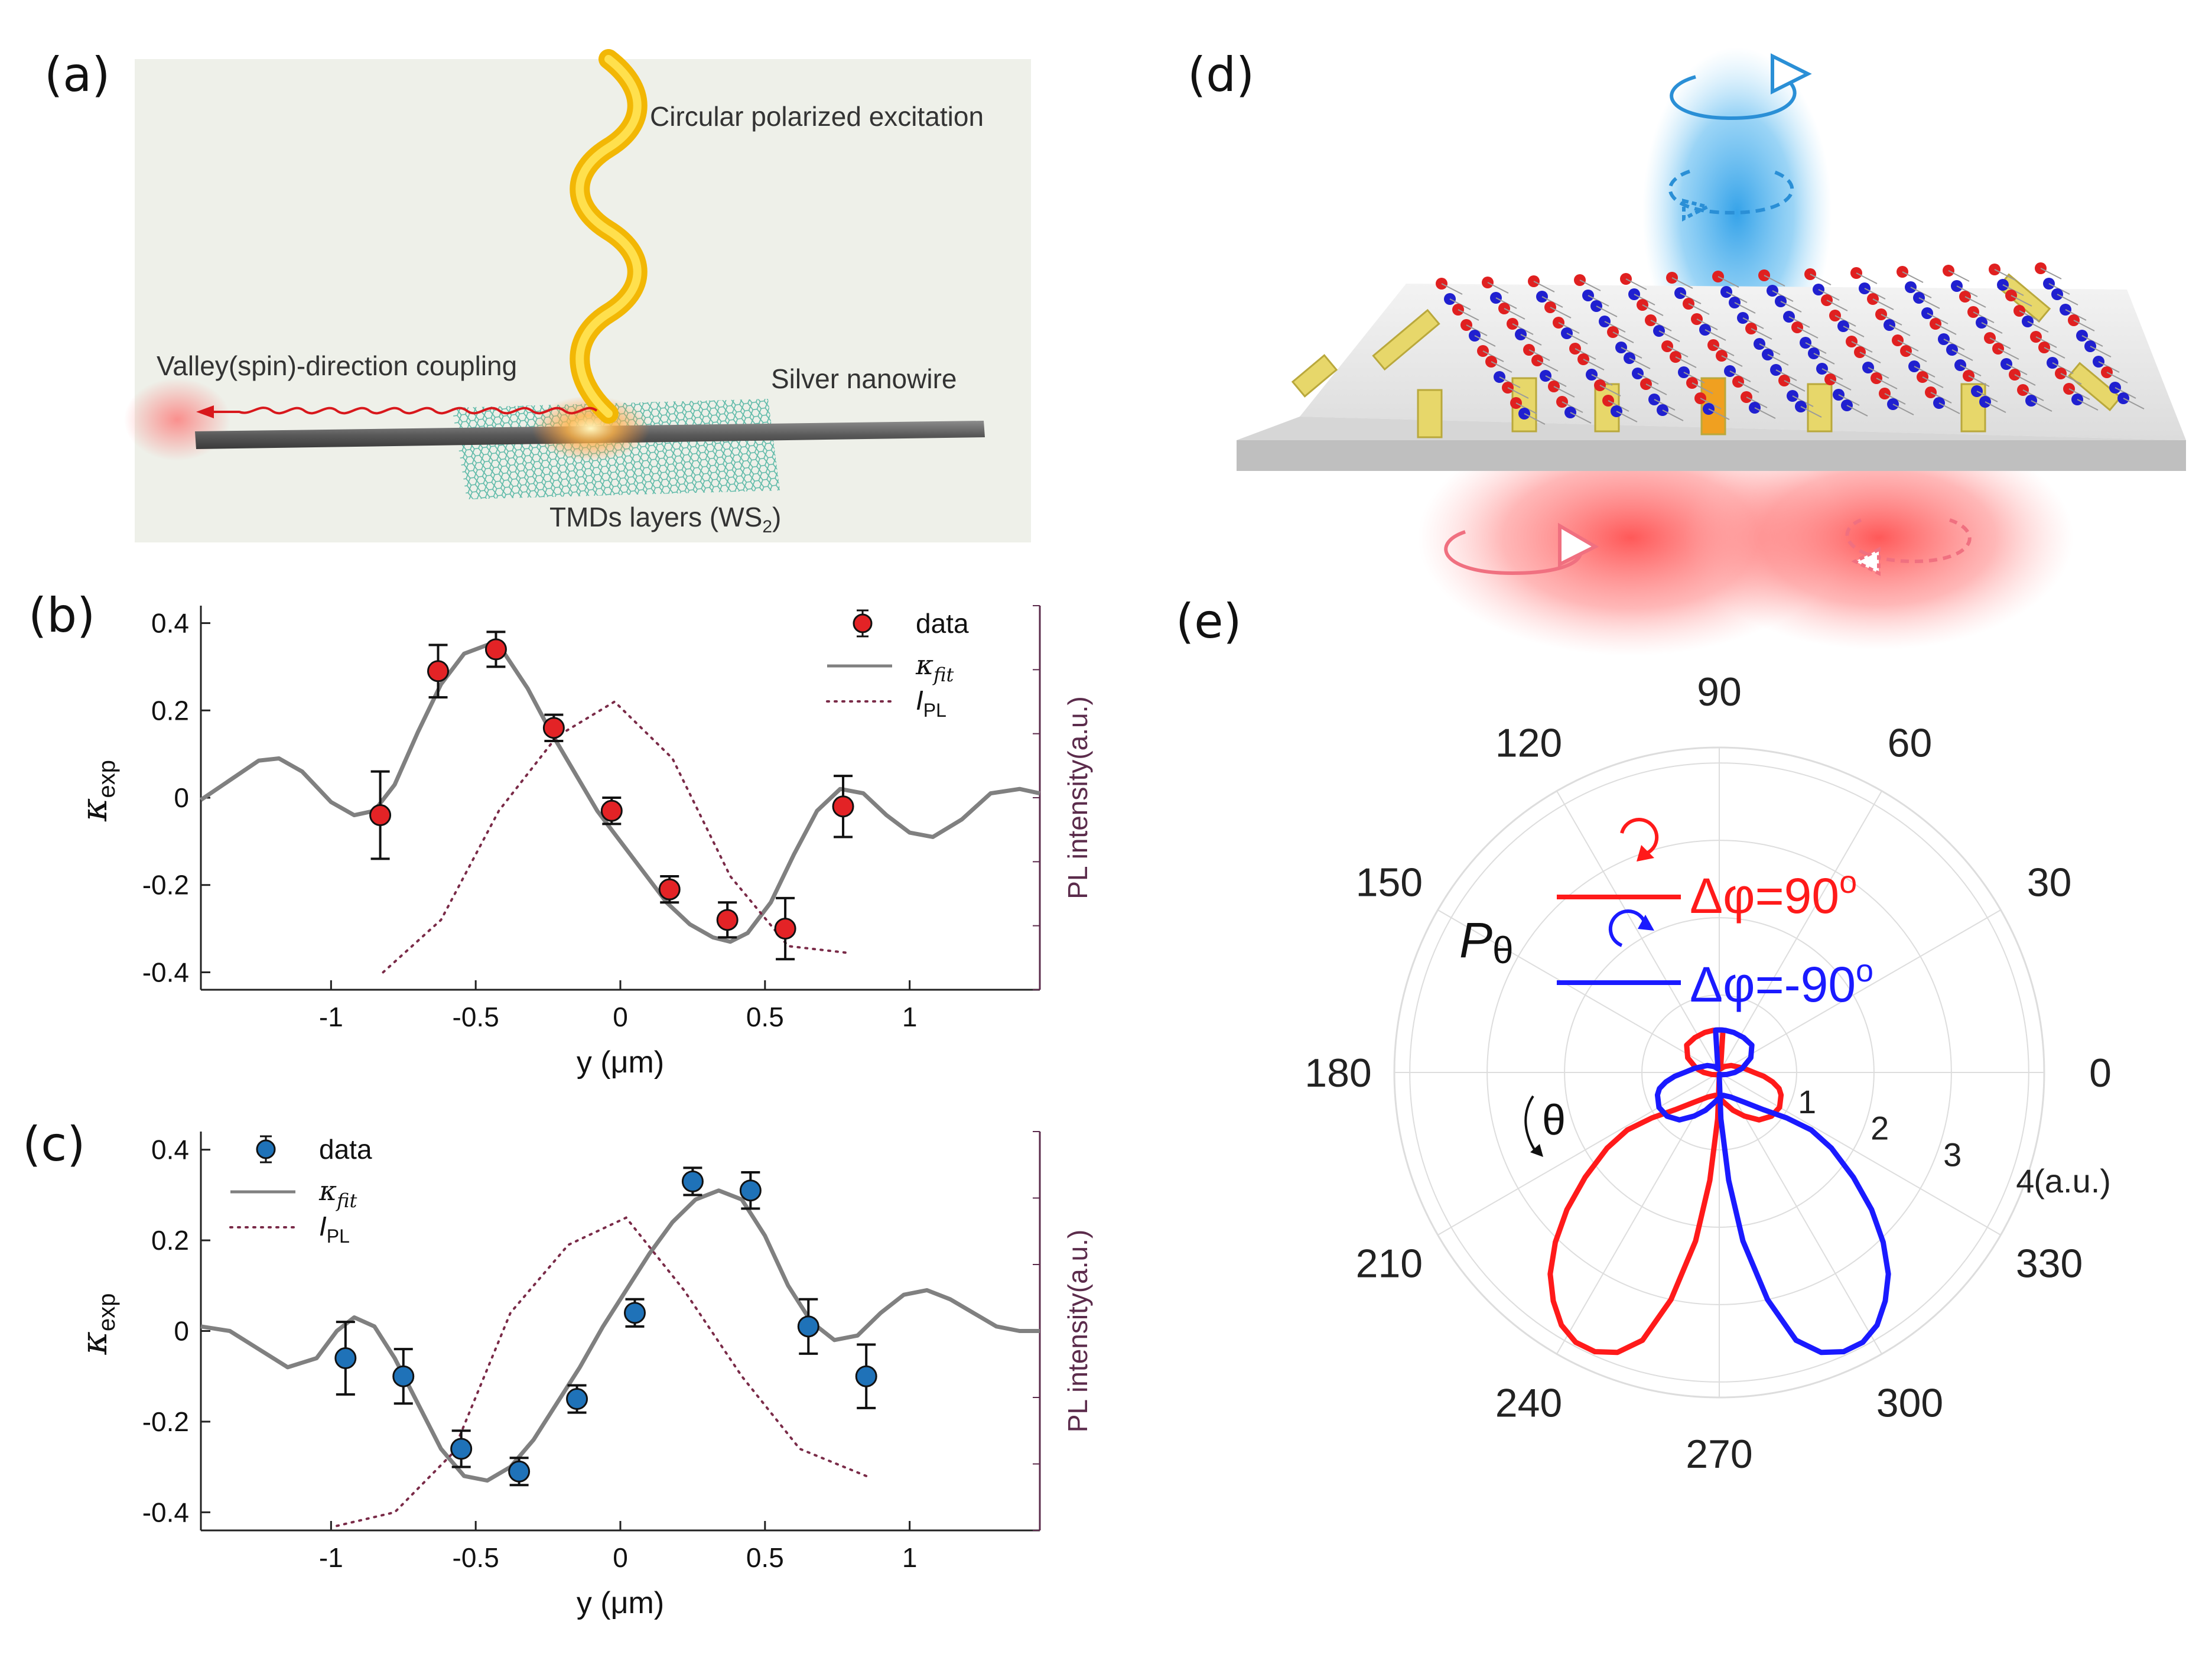 The height and width of the screenshot is (1661, 2212). Describe the element at coordinates (1865, 971) in the screenshot. I see `legend-label-blue-sup: o` at that location.